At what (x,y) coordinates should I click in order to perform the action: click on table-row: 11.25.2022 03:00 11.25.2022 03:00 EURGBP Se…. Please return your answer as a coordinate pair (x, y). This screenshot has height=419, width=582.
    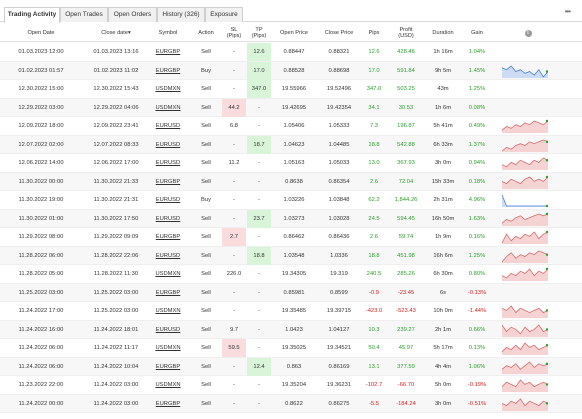
    Looking at the image, I should click on (291, 292).